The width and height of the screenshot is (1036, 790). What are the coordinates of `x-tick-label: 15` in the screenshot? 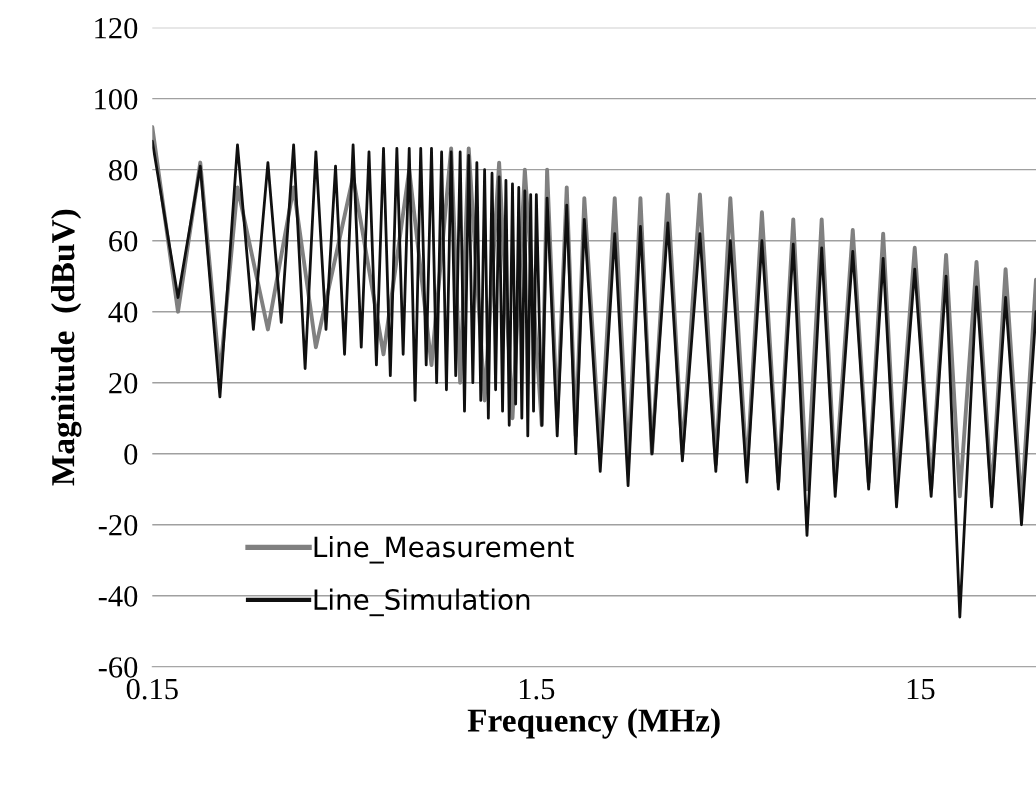 It's located at (921, 689).